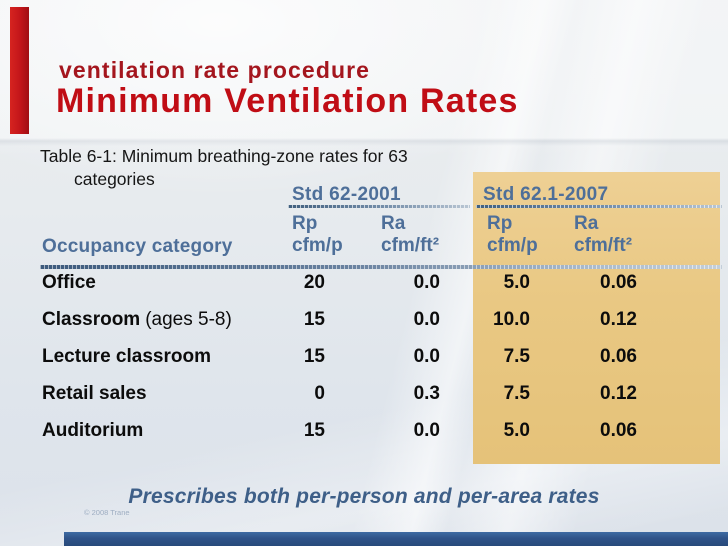 This screenshot has width=728, height=546. What do you see at coordinates (364, 320) in the screenshot?
I see `table-row-classroom: Classroom (ages 5-8) 15 0.0 10.0 0.12` at bounding box center [364, 320].